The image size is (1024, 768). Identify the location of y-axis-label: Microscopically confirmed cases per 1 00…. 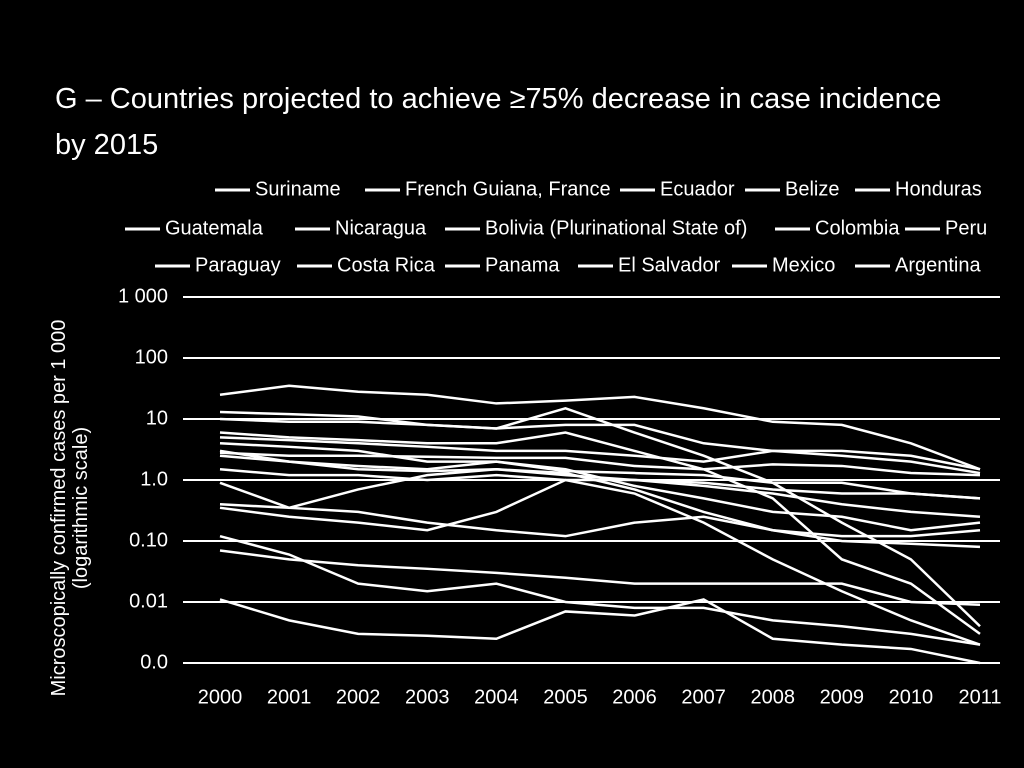
(70, 508).